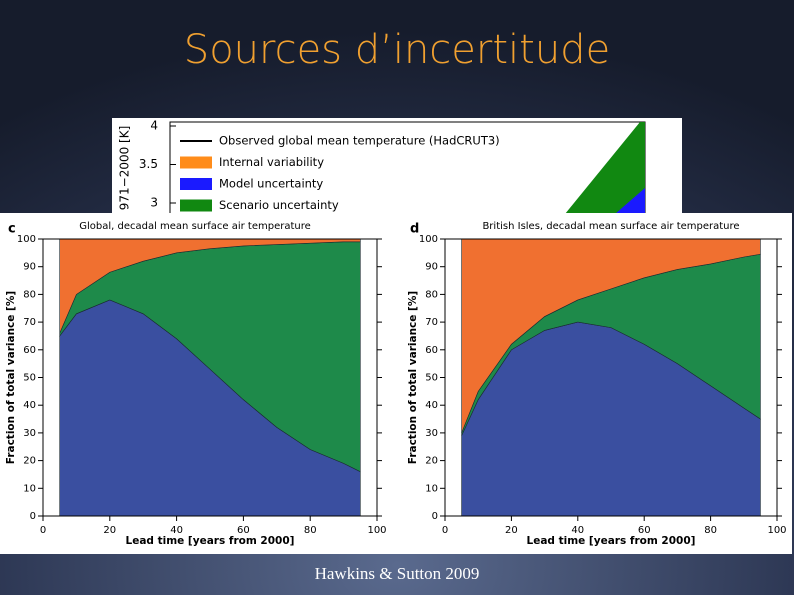 The width and height of the screenshot is (794, 599). What do you see at coordinates (630, 201) in the screenshot?
I see `model-wedge` at bounding box center [630, 201].